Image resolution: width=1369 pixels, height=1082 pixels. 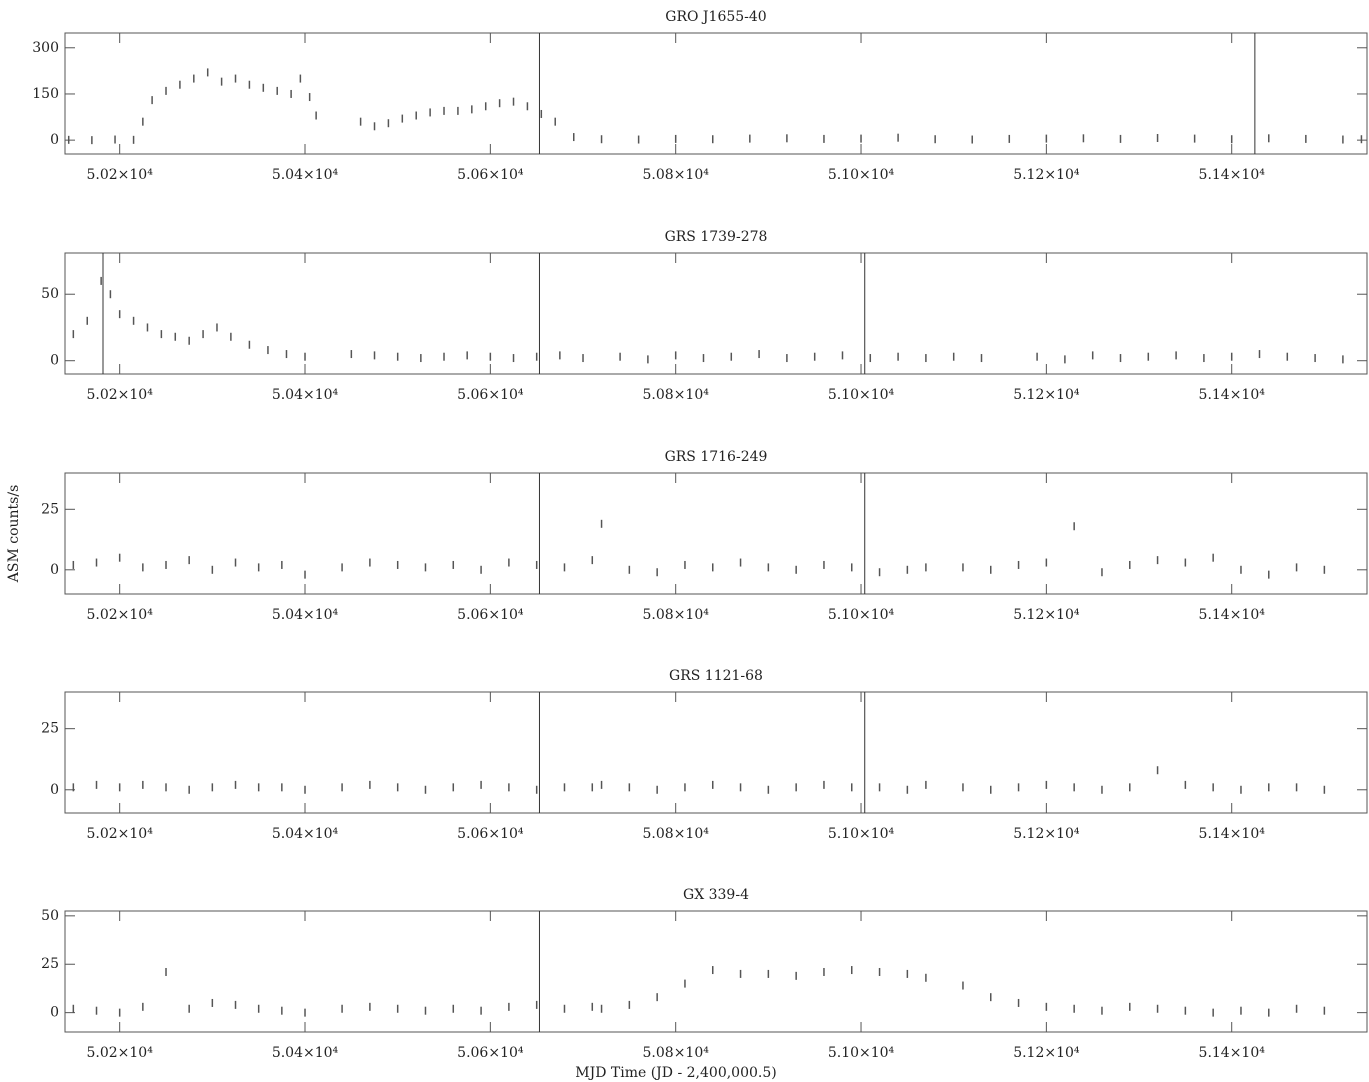 What do you see at coordinates (716, 676) in the screenshot?
I see `panel-title: GRS 1121-68` at bounding box center [716, 676].